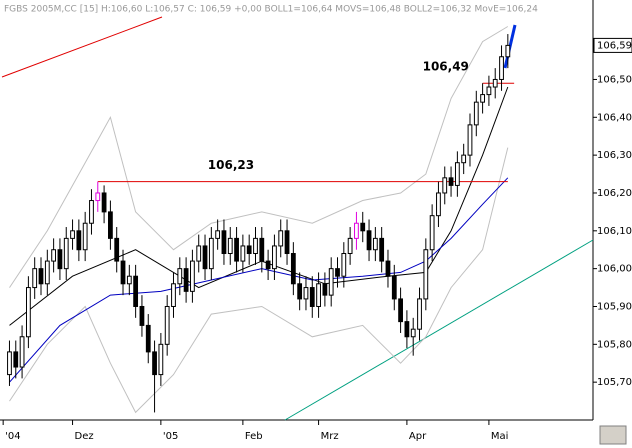 This screenshot has width=632, height=448. Describe the element at coordinates (446, 67) in the screenshot. I see `level-label: 106,49` at that location.